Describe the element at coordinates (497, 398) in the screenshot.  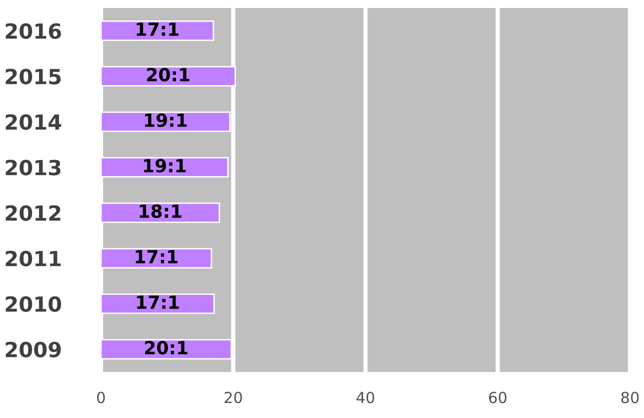
I see `x-tick-label: 60` at that location.